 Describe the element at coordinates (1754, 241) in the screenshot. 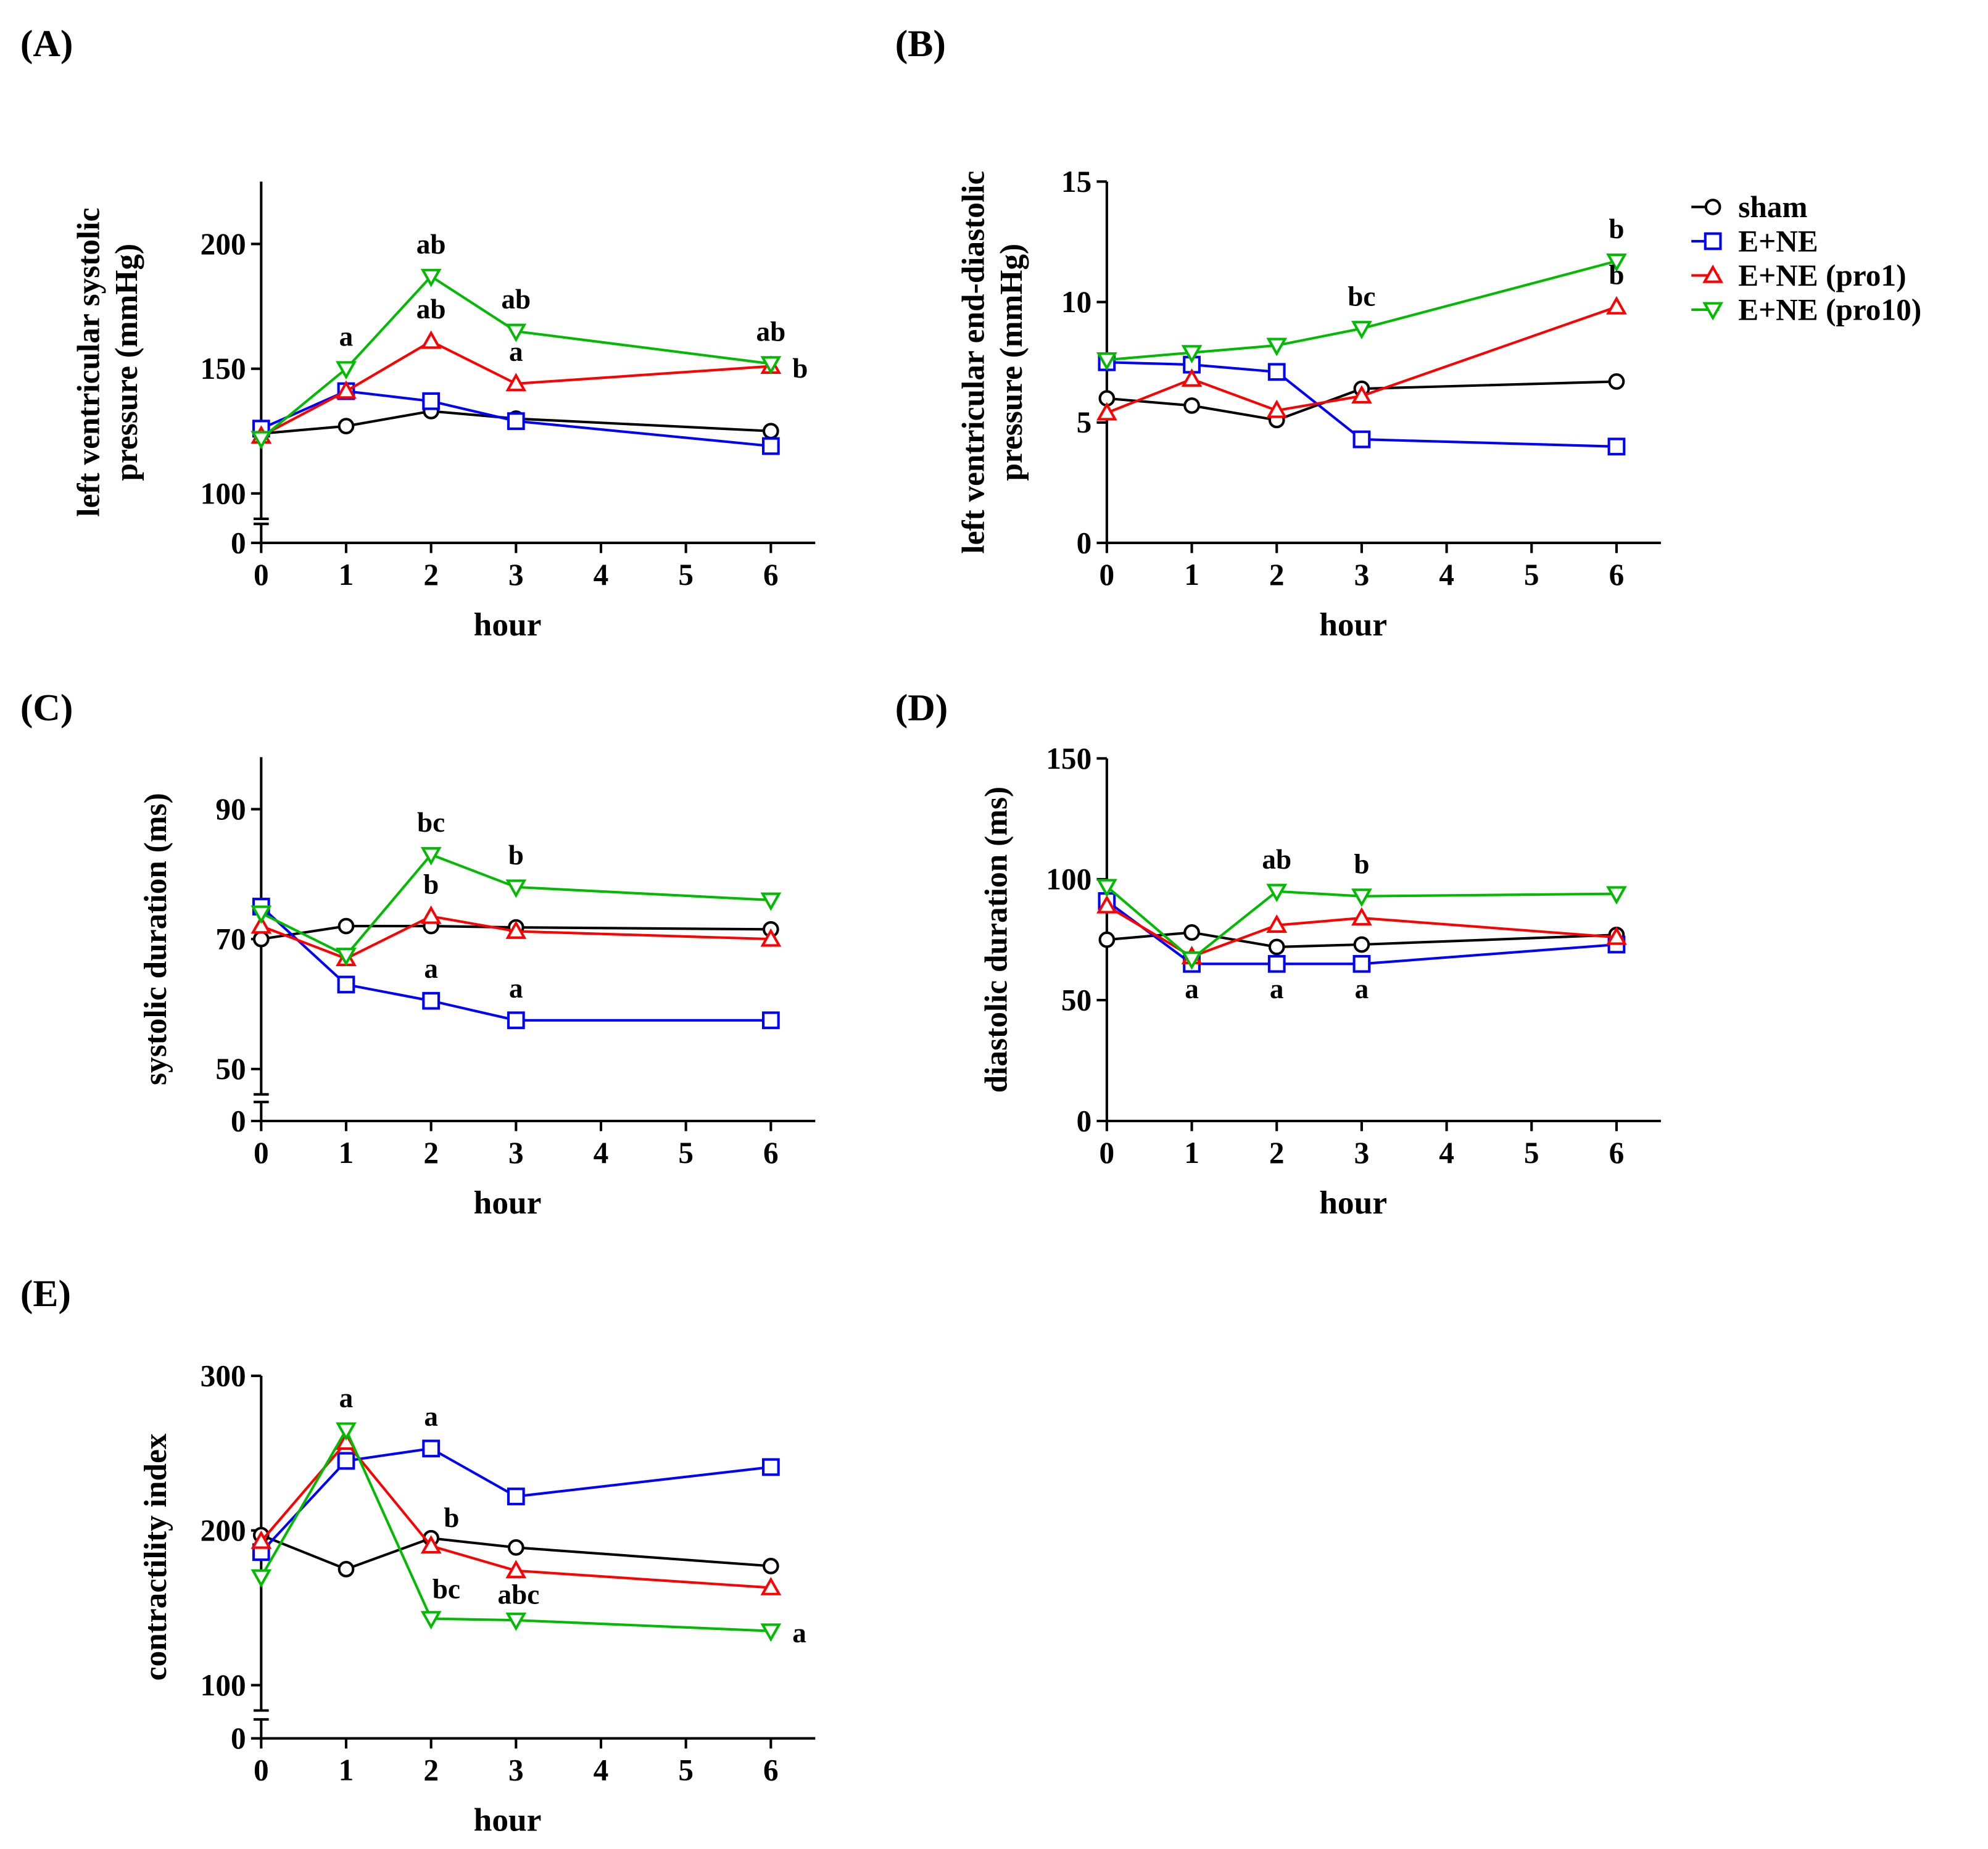

I see `legend-item: E+NE` at that location.